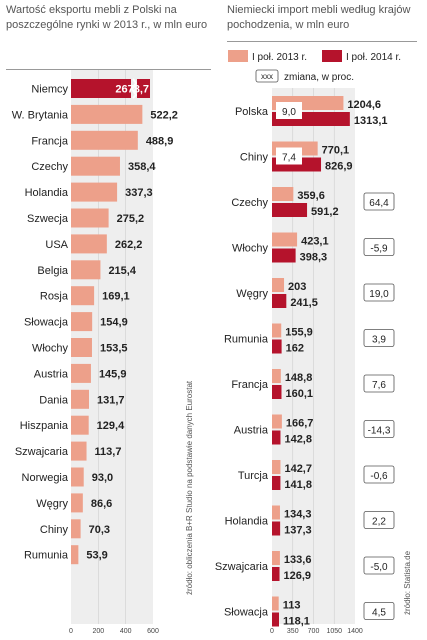 The width and height of the screenshot is (427, 640). Describe the element at coordinates (143, 88) in the screenshot. I see `left-bar-highlight-tail` at that location.